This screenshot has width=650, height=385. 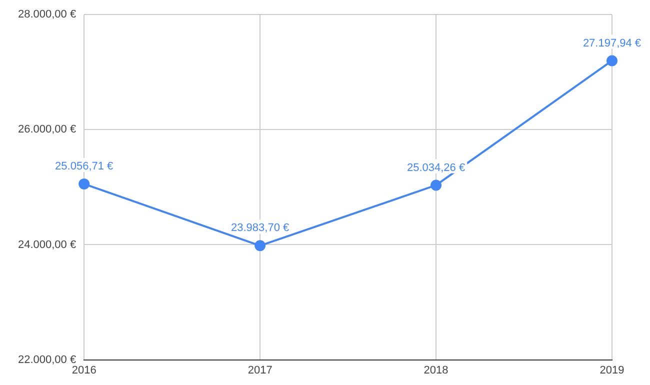 I want to click on y-tick-label: 28.000,00 €, so click(x=47, y=14).